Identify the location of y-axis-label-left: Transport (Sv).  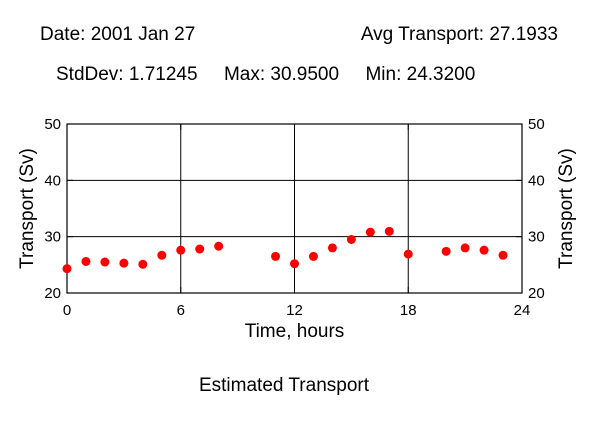
(27, 208).